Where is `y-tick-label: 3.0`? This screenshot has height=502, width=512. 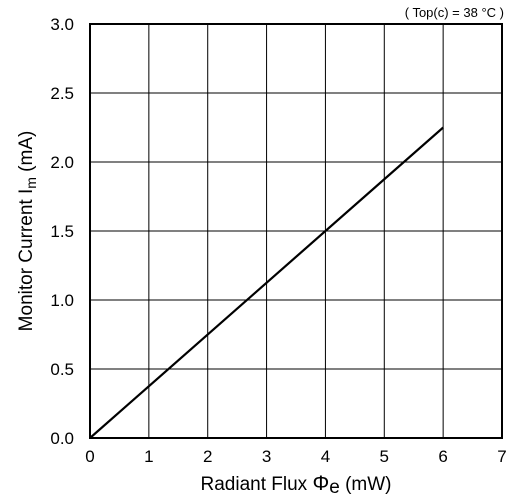 y-tick-label: 3.0 is located at coordinates (62, 24).